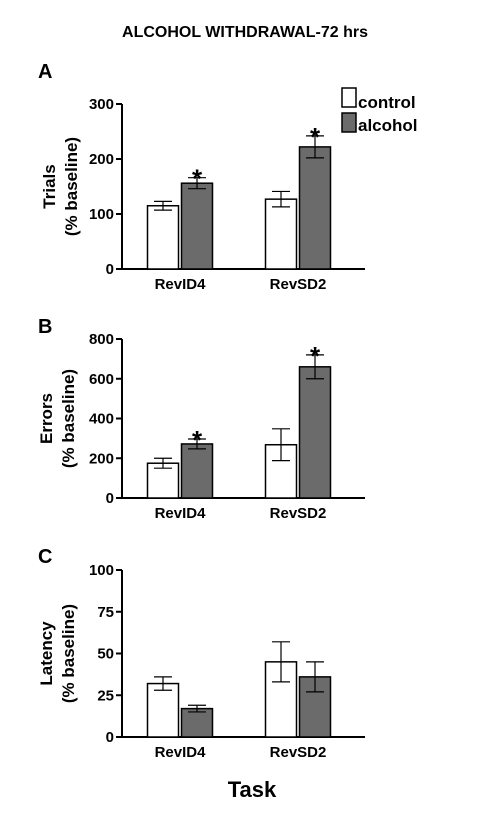  I want to click on legend-swatch-control, so click(349, 97).